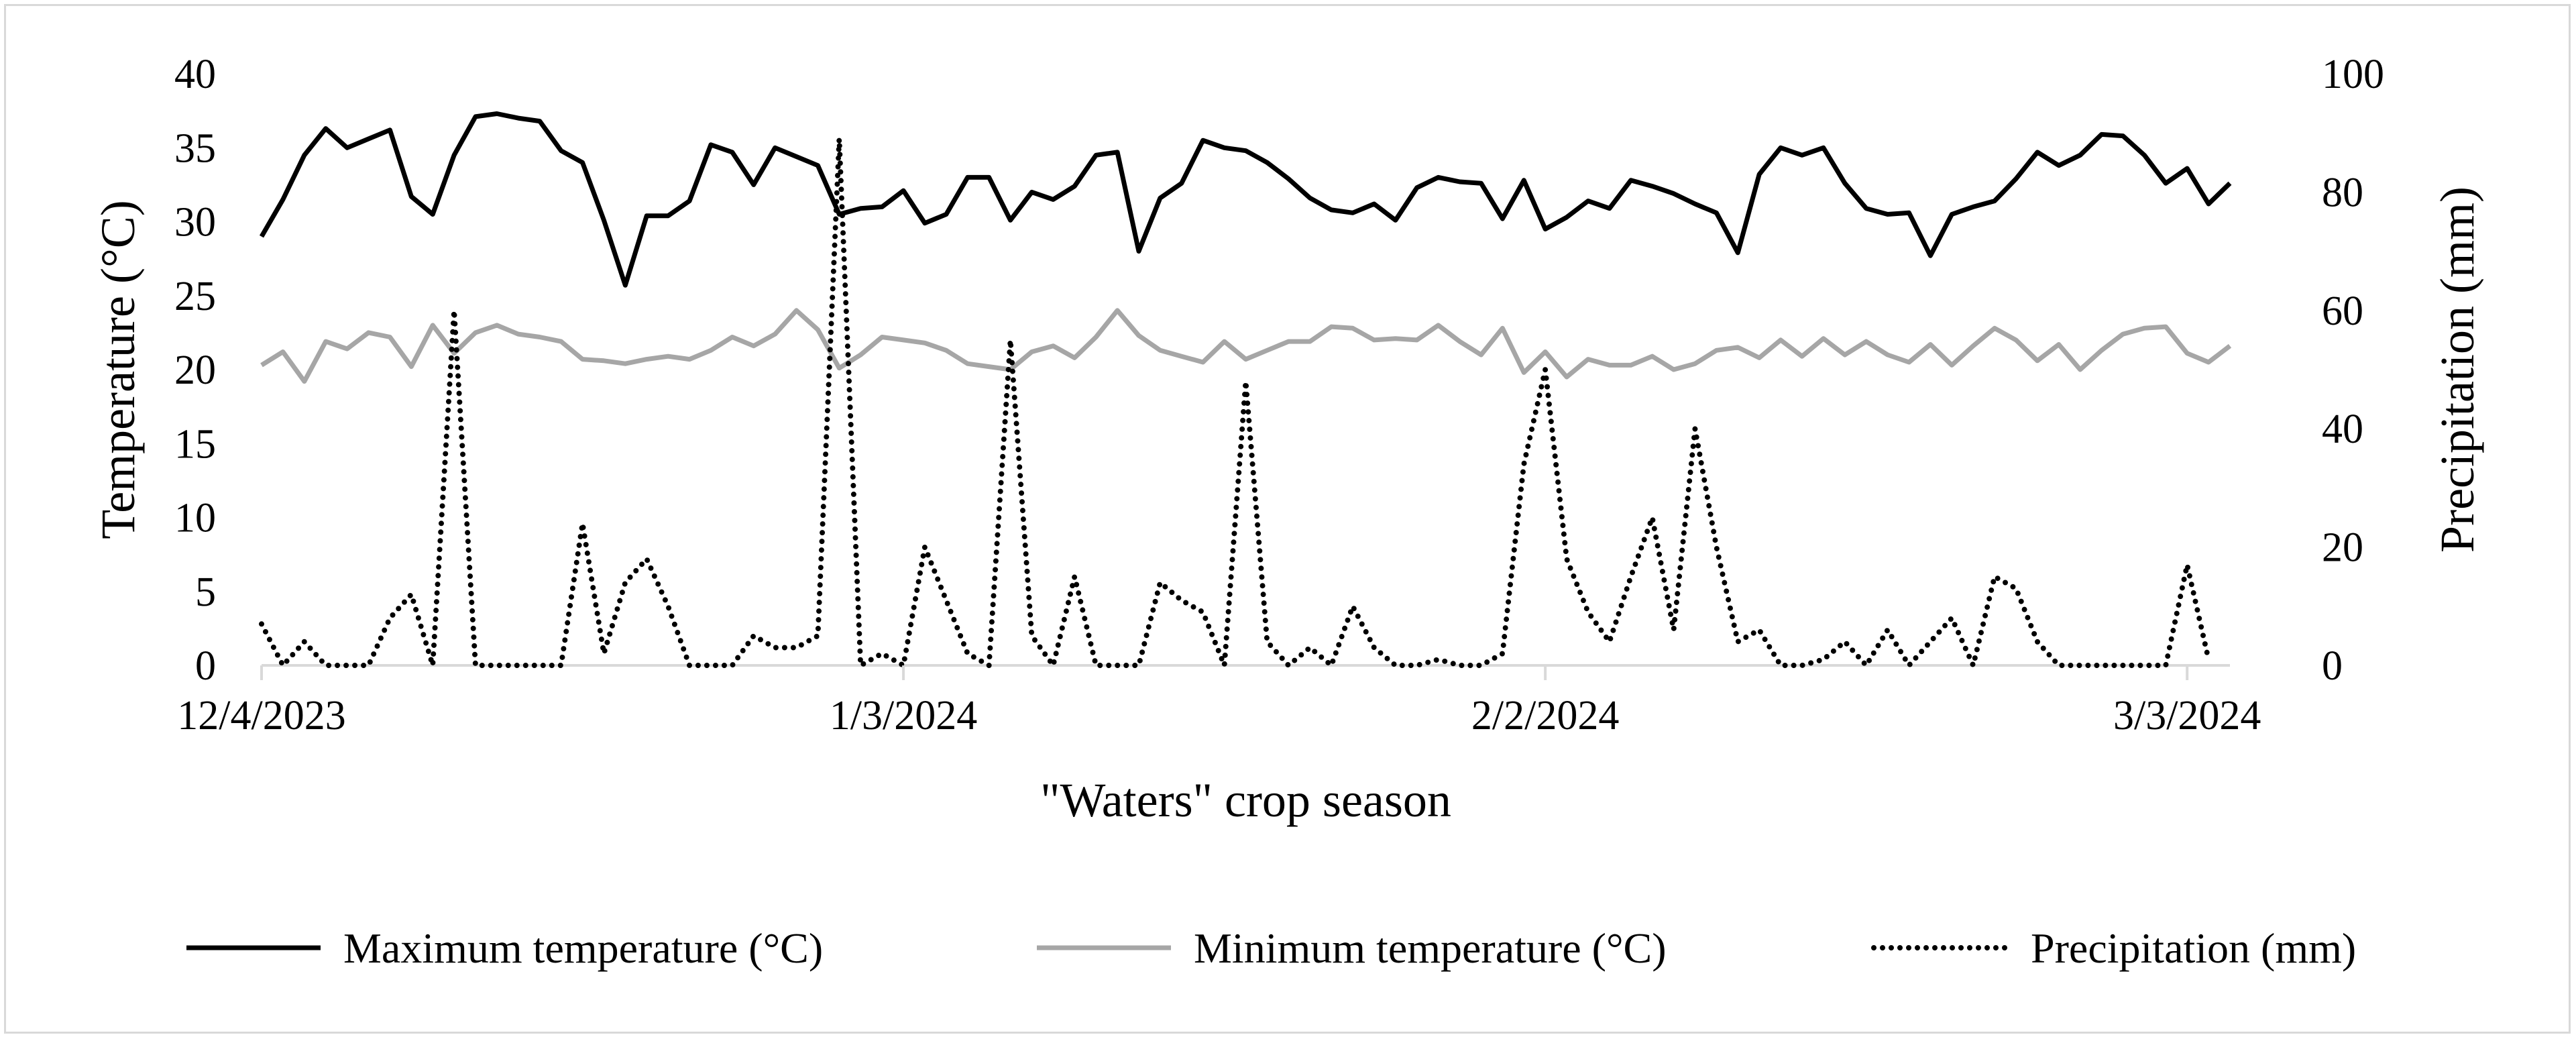 This screenshot has height=1039, width=2576. Describe the element at coordinates (1245, 800) in the screenshot. I see `x-axis-title: "Waters" crop season` at that location.